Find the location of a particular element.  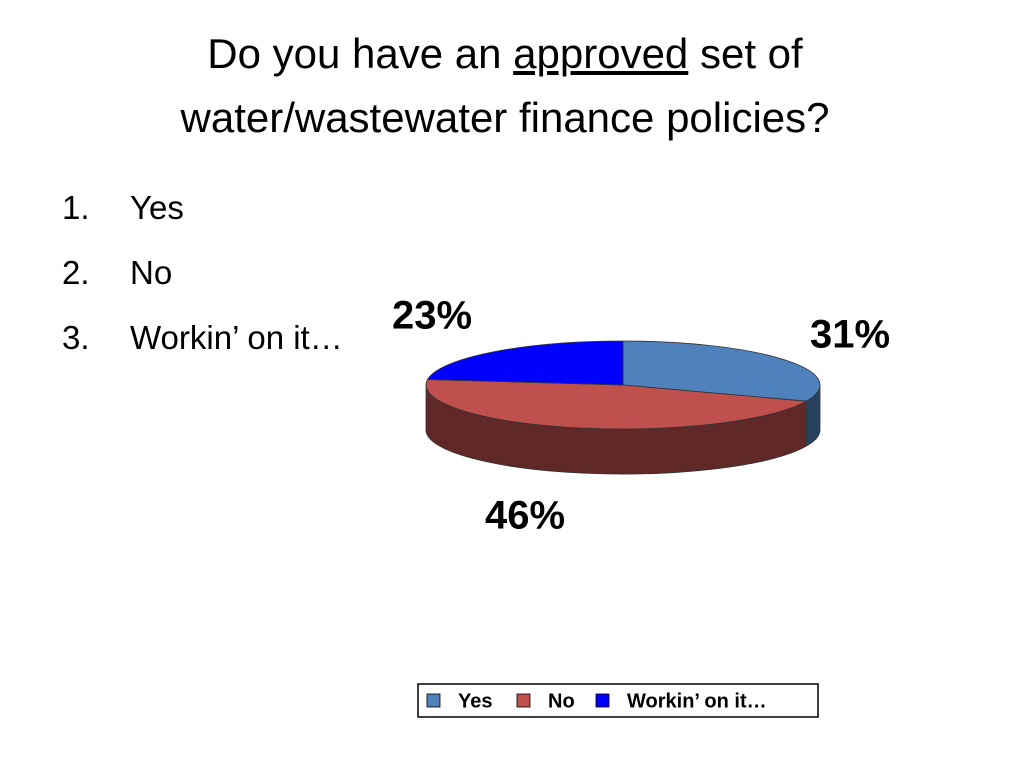

data-label: 46% is located at coordinates (525, 516).